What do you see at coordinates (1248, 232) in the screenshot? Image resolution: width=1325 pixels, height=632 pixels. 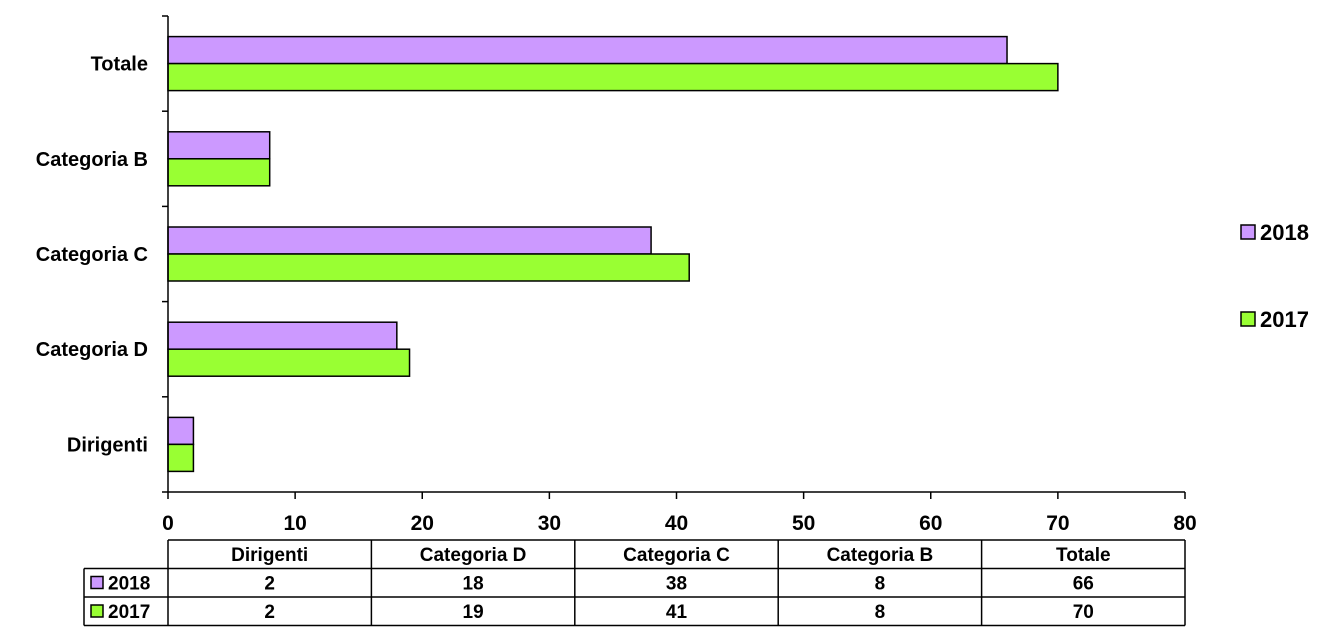 I see `legend-swatch-2018` at bounding box center [1248, 232].